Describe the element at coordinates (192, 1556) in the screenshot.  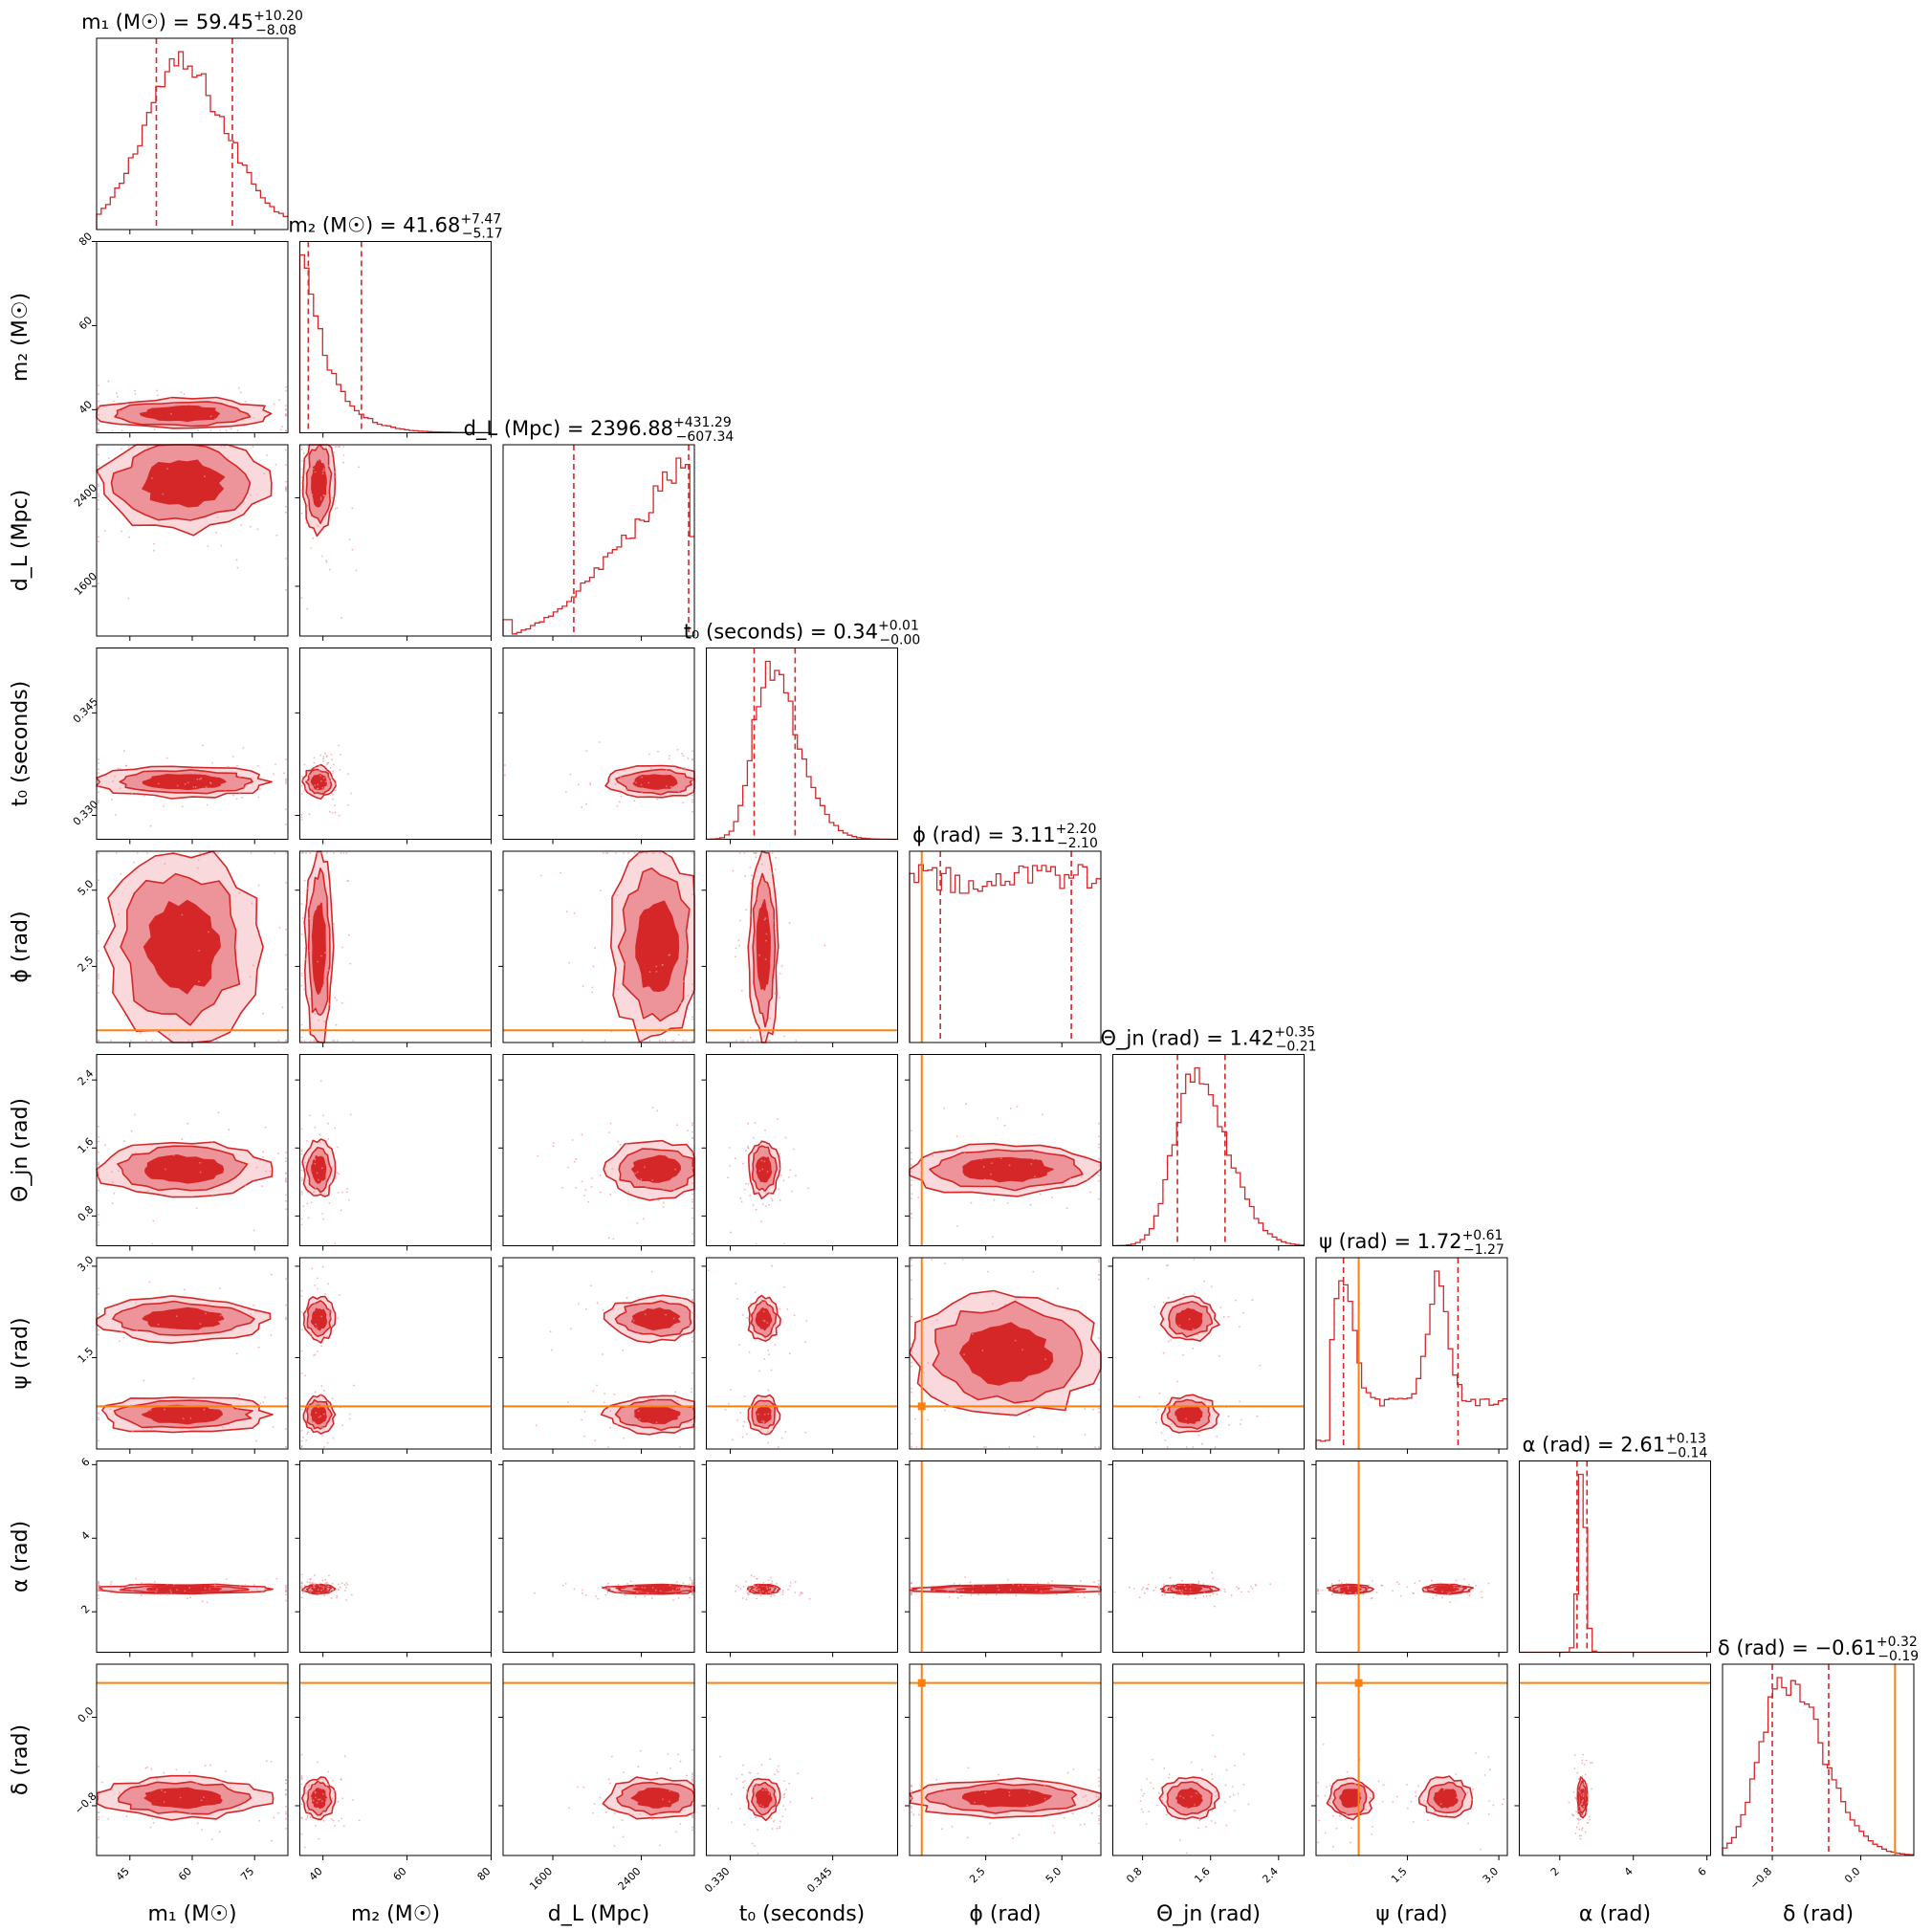
I see `panel-background` at that location.